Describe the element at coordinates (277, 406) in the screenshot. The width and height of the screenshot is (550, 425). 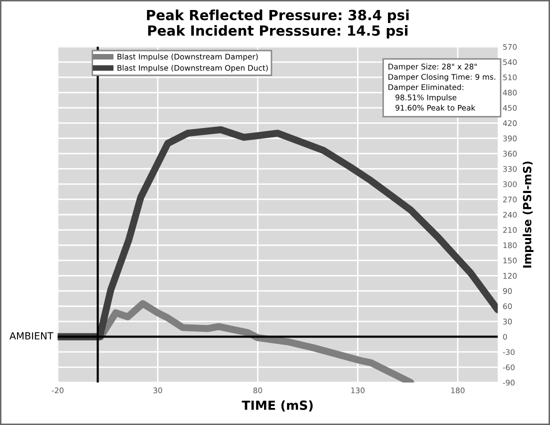
I see `x-axis-title: TIME (mS)` at that location.